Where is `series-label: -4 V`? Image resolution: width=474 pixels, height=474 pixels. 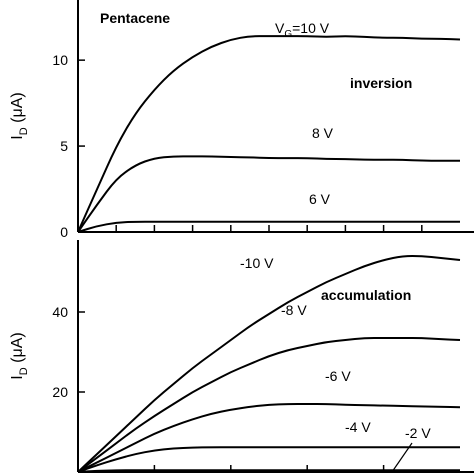
series-label: -4 V is located at coordinates (358, 427).